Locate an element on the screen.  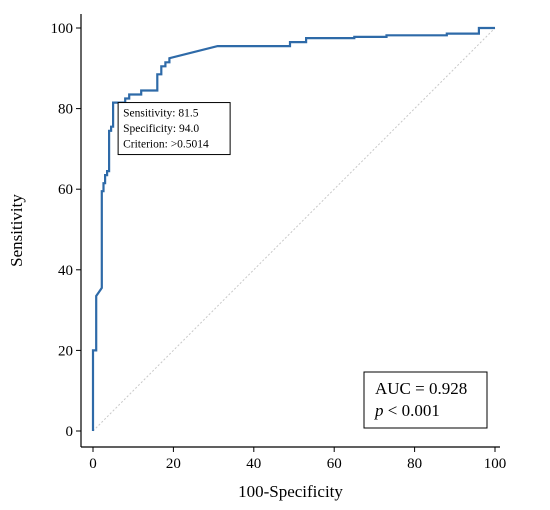
x-tick-label: 60 is located at coordinates (334, 464).